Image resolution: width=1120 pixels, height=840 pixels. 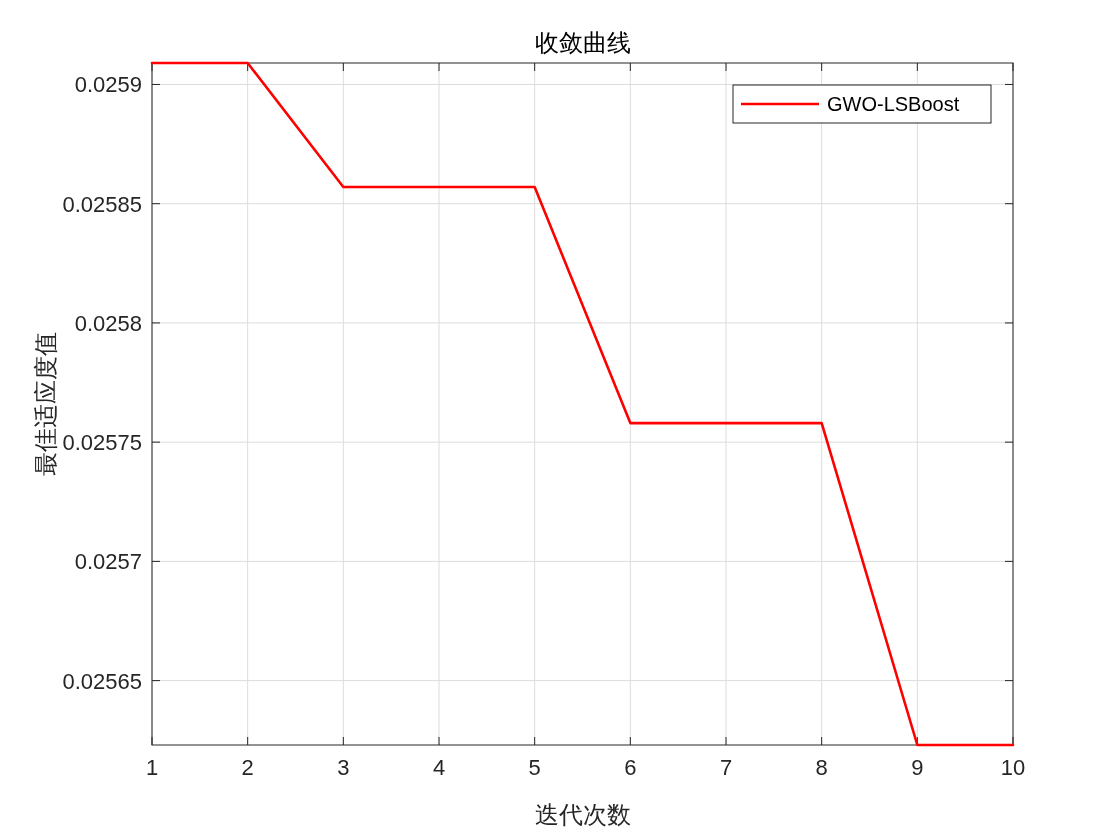 I want to click on legend-label: GWO-LSBoost, so click(x=893, y=104).